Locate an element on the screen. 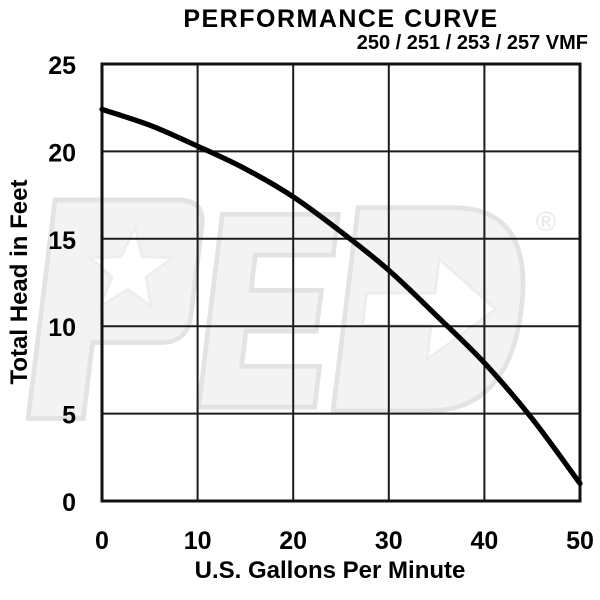  y-axis-title: Total Head in Feet is located at coordinates (19, 282).